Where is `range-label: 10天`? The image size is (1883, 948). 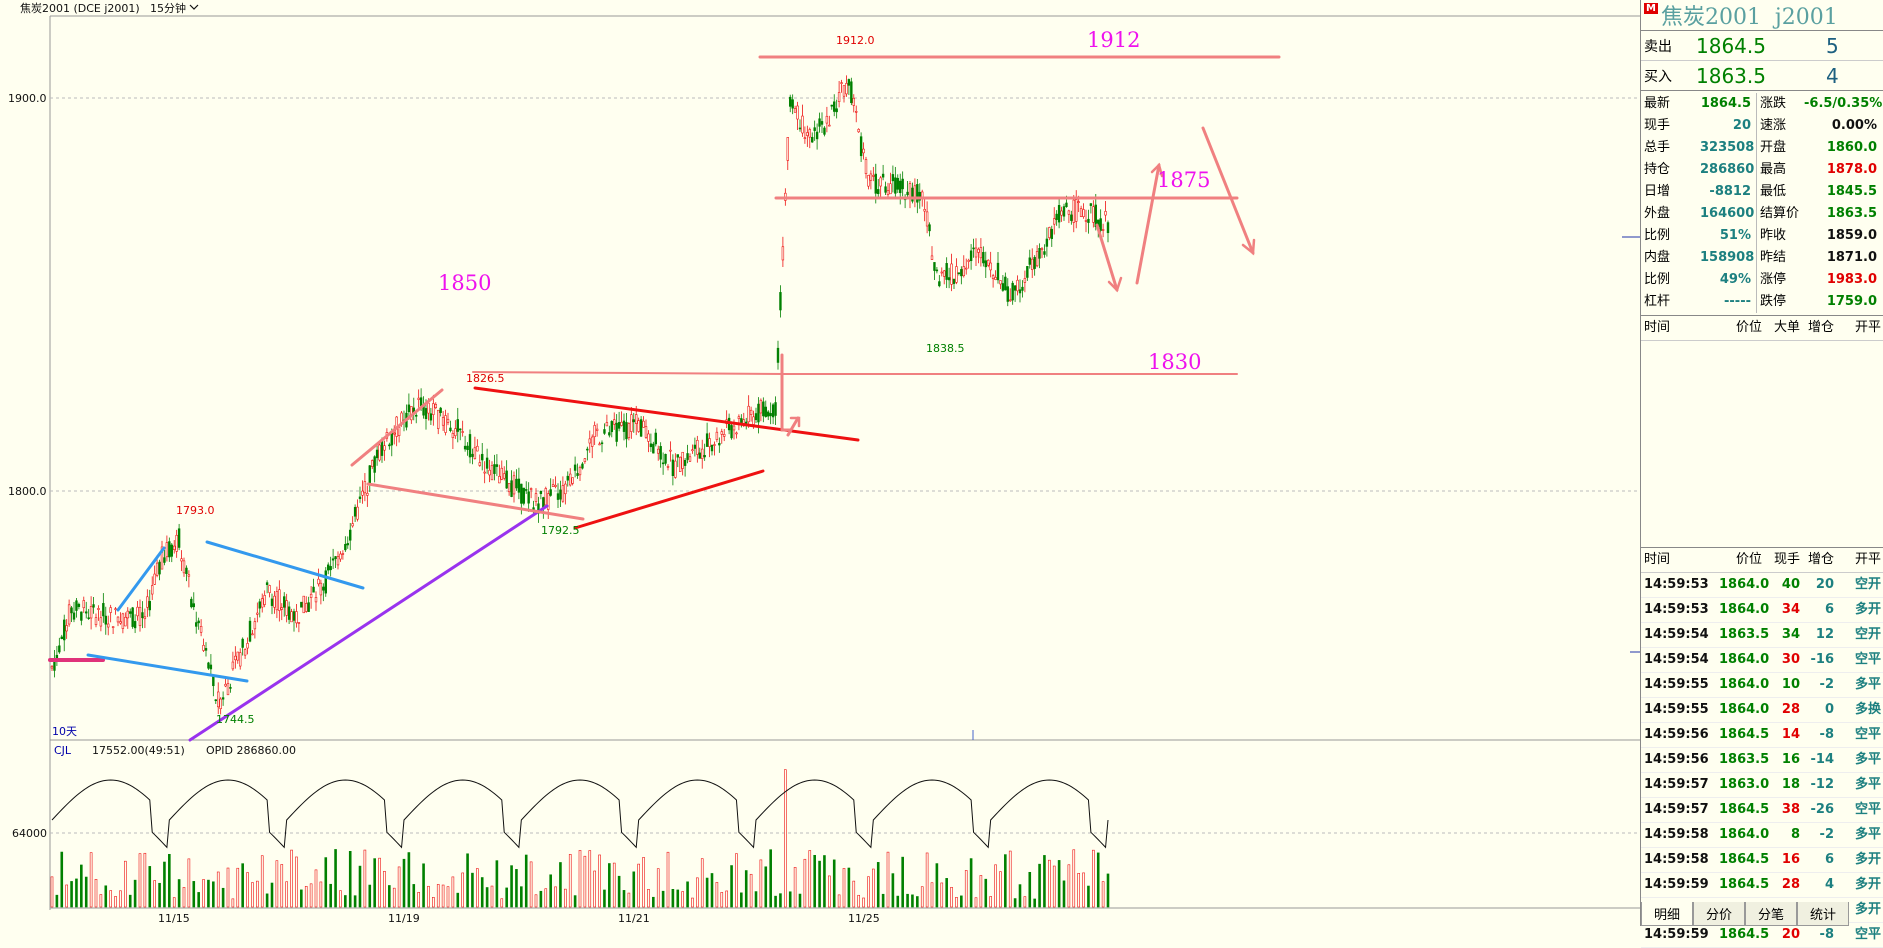 range-label: 10天 is located at coordinates (64, 731).